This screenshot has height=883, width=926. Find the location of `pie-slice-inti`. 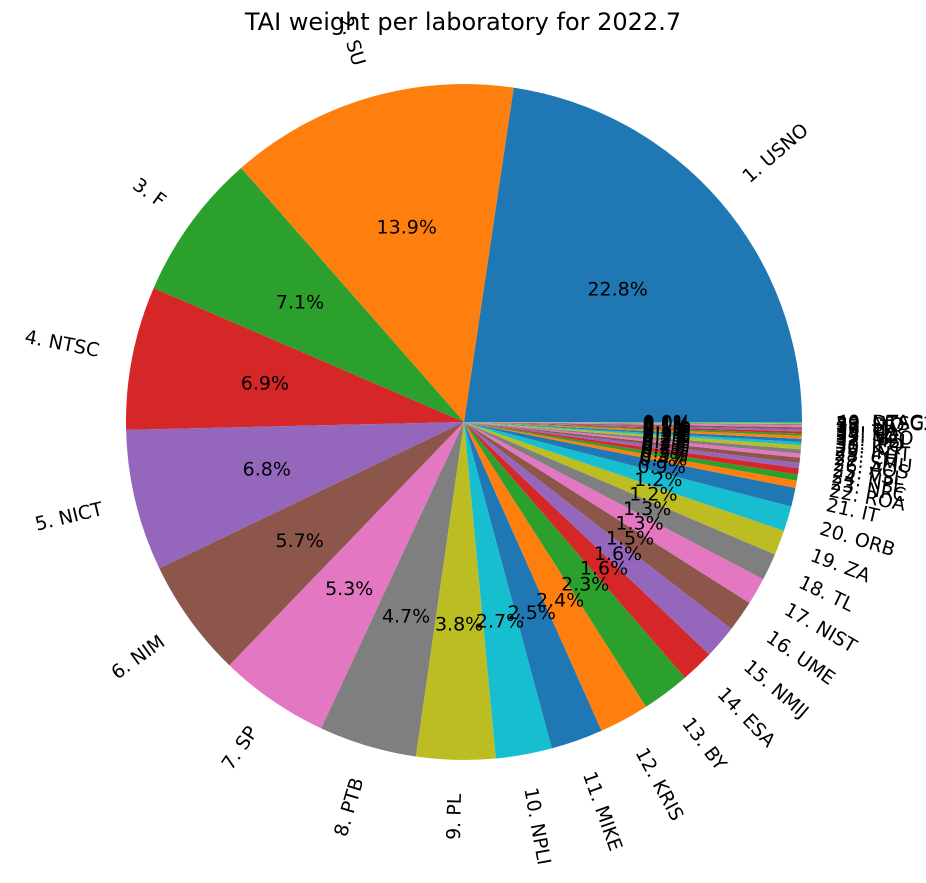

pie-slice-inti is located at coordinates (633, 436).